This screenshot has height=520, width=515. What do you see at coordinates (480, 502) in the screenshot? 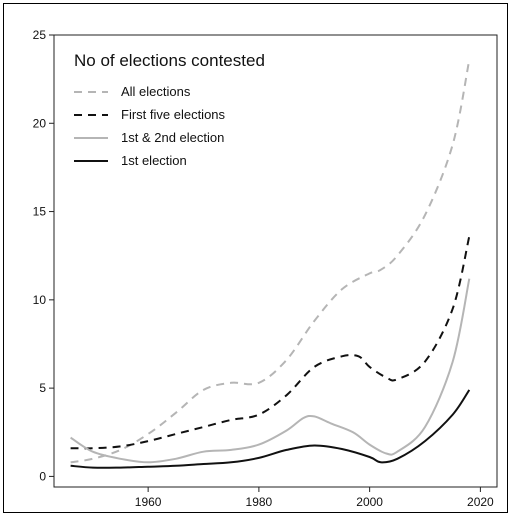
I see `x-tick-label: 2020` at bounding box center [480, 502].